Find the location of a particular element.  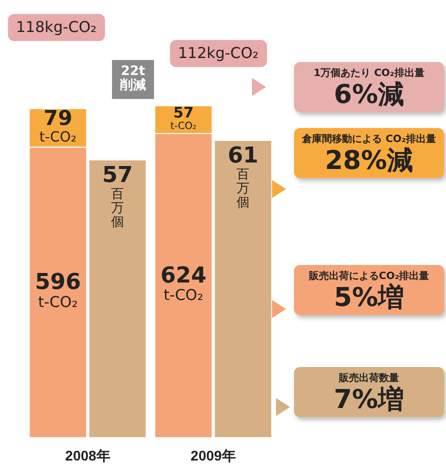

text: 28%減 is located at coordinates (369, 161).